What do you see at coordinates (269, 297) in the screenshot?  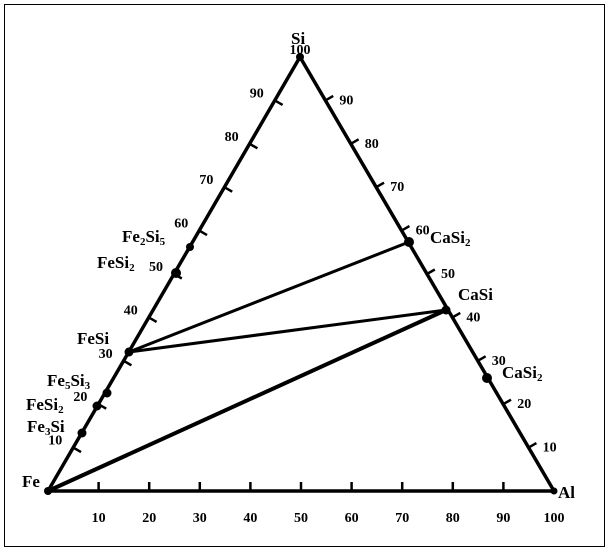 I see `tie-line-fesi-casi2` at bounding box center [269, 297].